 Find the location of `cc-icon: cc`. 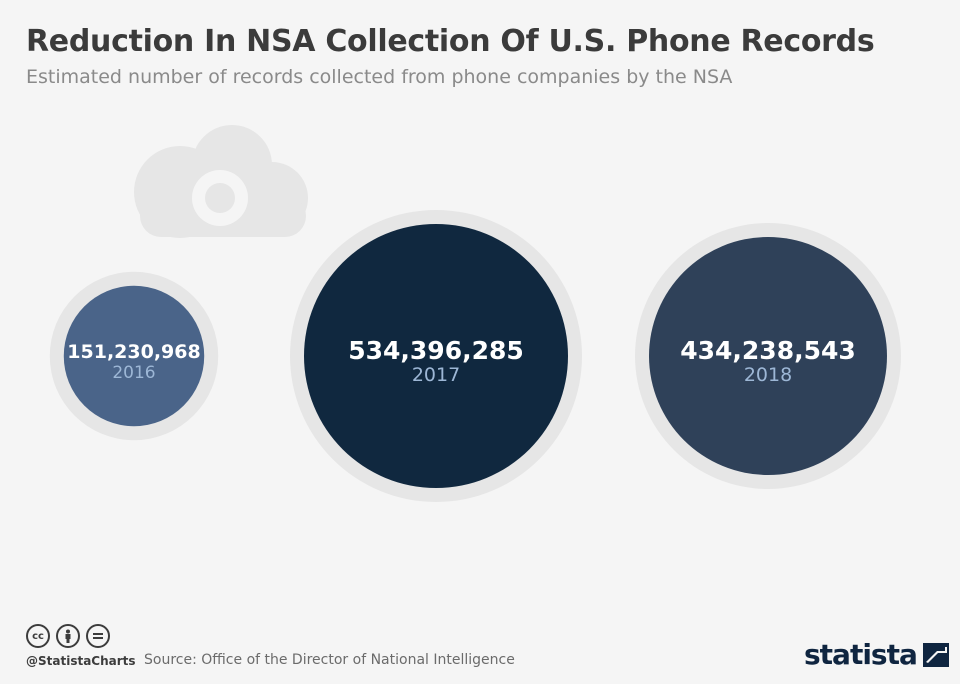

cc-icon: cc is located at coordinates (38, 636).